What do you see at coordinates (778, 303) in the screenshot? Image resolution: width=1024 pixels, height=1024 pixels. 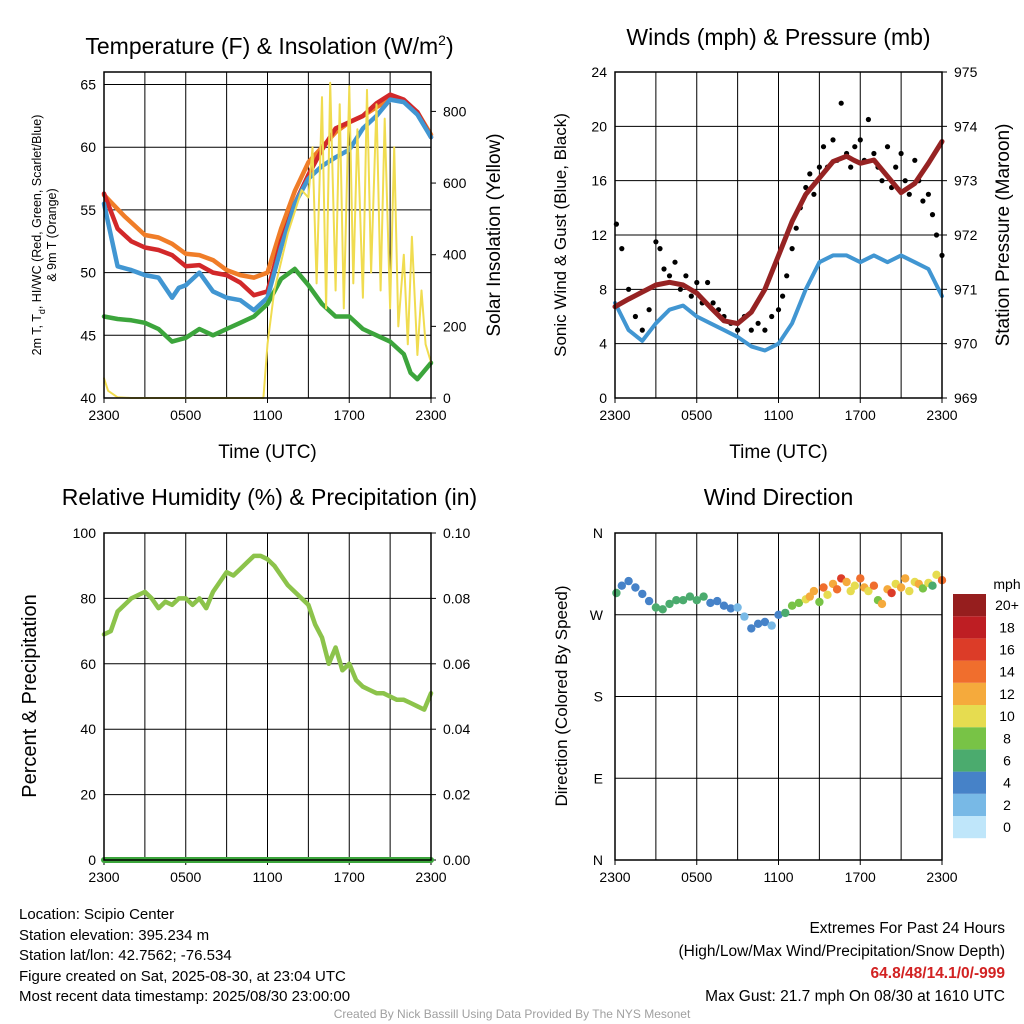 I see `series-sonic-wind-line` at bounding box center [778, 303].